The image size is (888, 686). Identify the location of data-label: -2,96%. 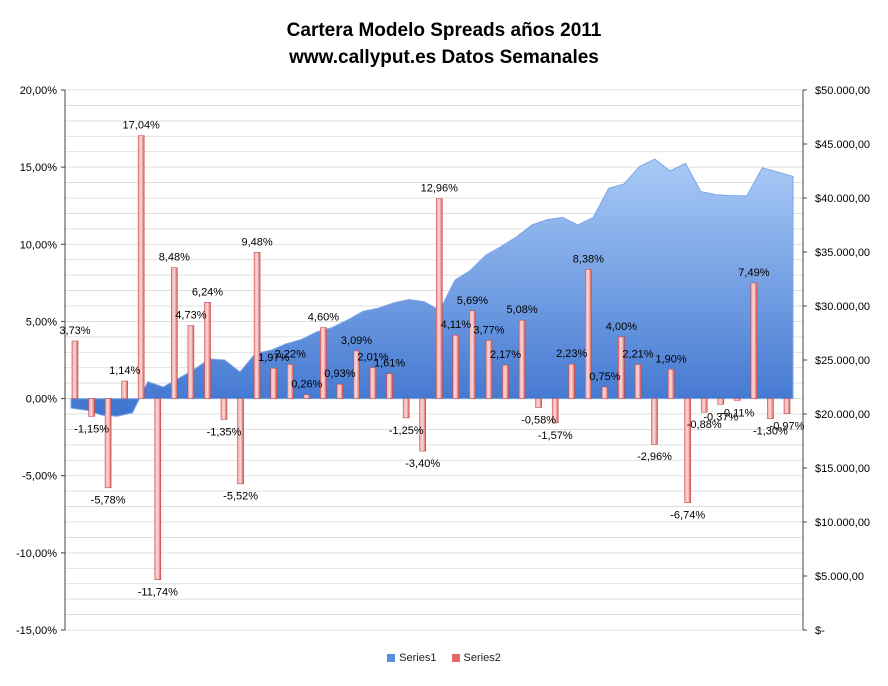
(654, 457).